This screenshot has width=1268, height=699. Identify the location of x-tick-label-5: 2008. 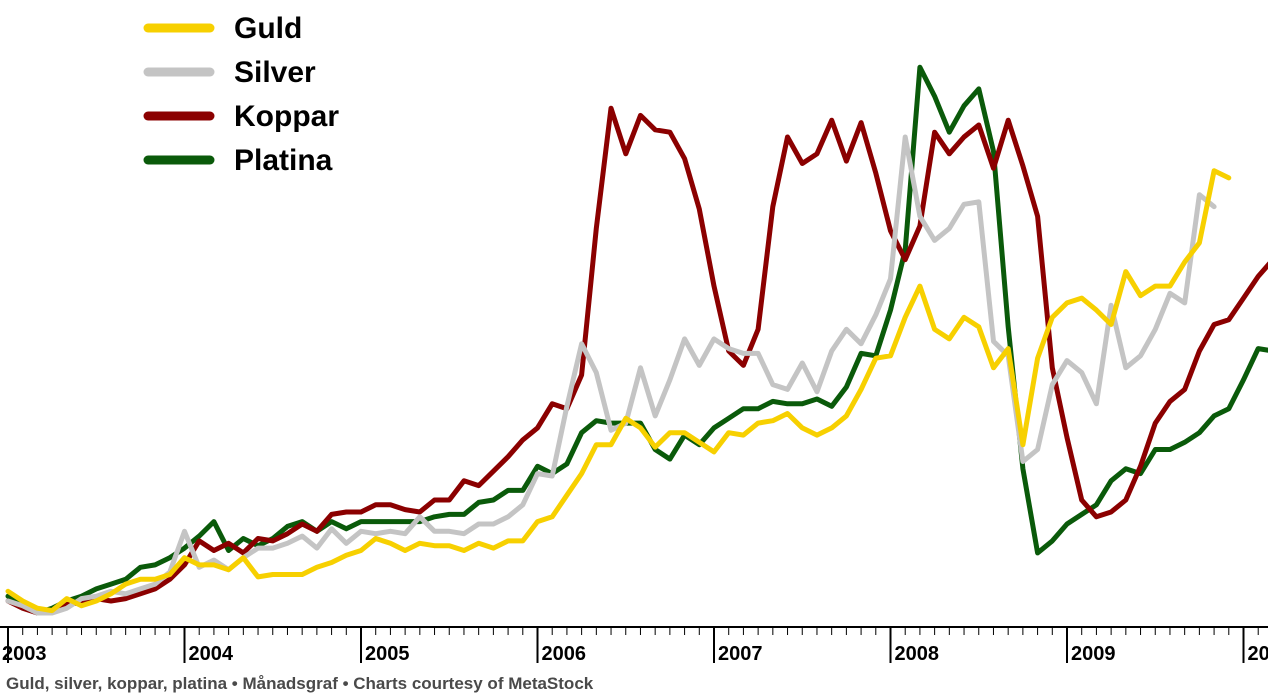
(917, 654).